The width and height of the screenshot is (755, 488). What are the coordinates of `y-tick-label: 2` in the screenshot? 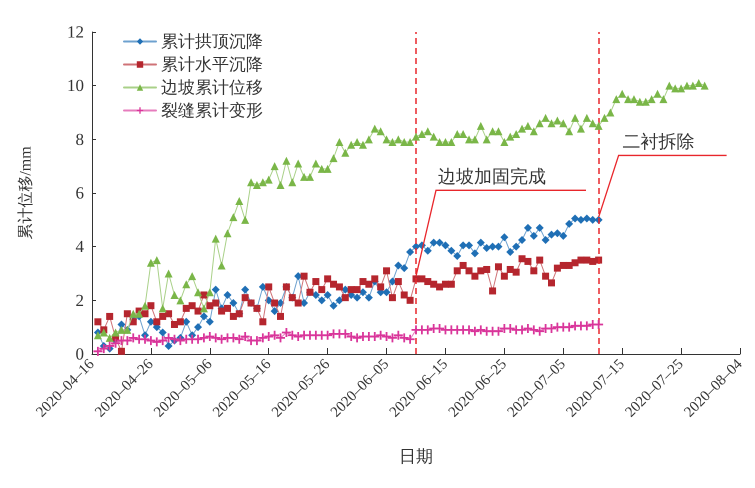 It's located at (80, 300).